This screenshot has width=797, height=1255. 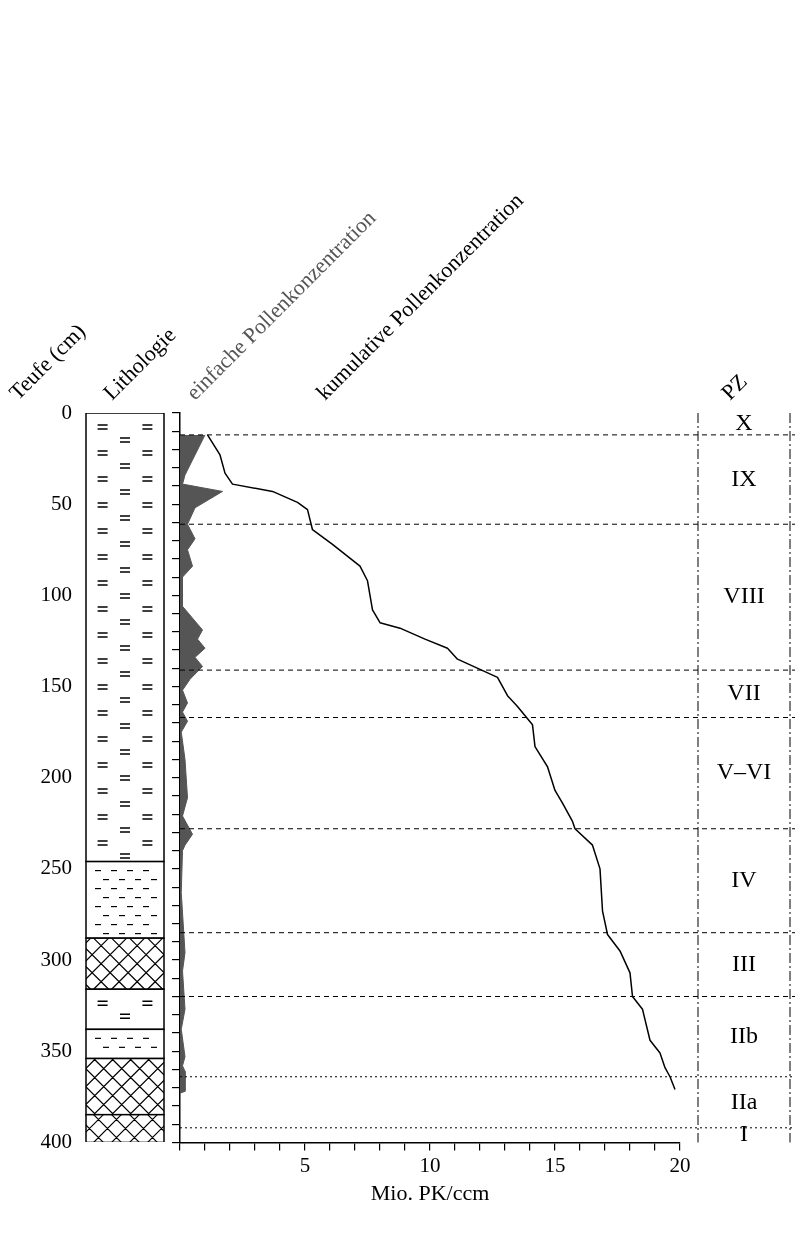 I want to click on x-tick-label: 10, so click(x=430, y=1164).